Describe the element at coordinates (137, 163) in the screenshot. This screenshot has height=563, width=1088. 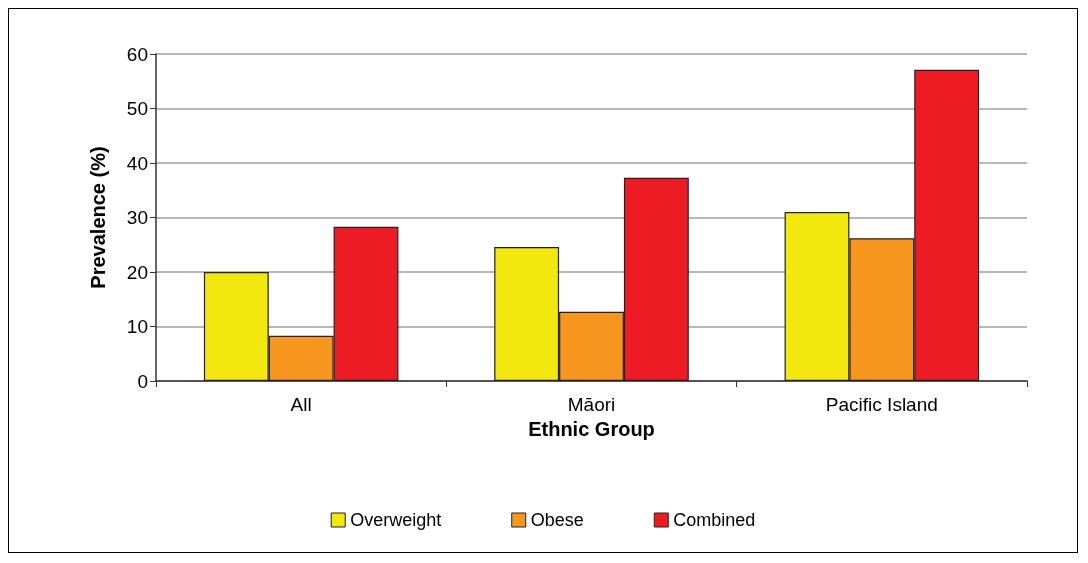
I see `y-tick-label: 40` at that location.